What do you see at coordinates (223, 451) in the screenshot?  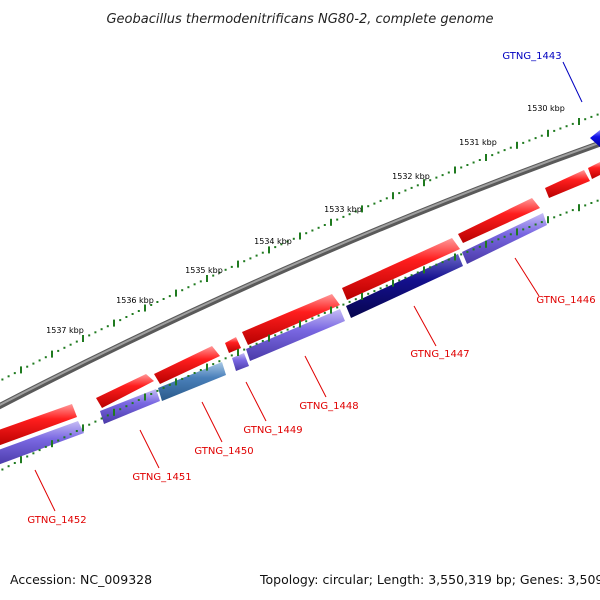 I see `gene-label-gtng-1450: GTNG_1450` at bounding box center [223, 451].